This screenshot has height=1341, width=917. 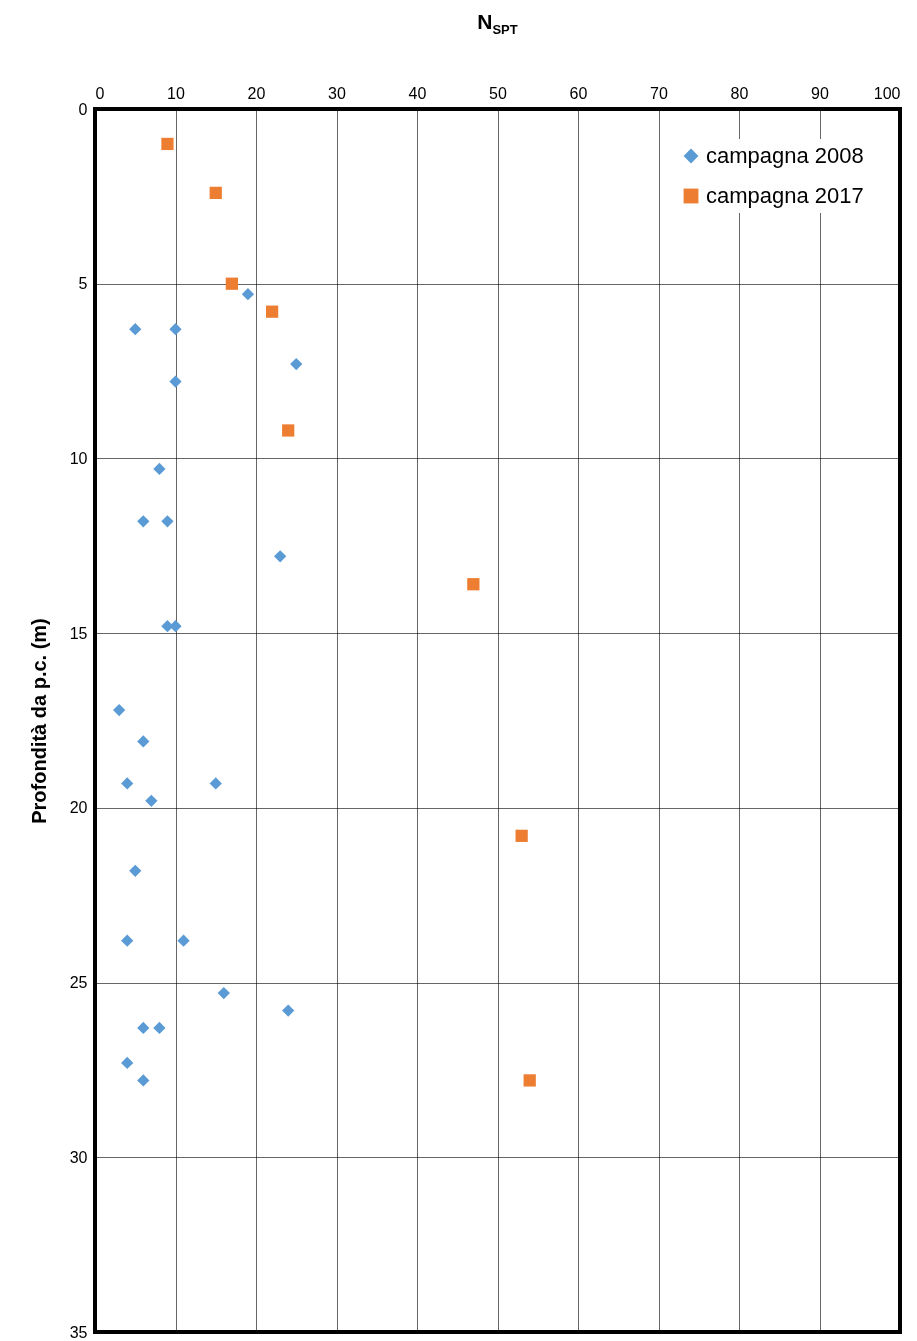 I want to click on y-tick-label: 5, so click(x=83, y=284).